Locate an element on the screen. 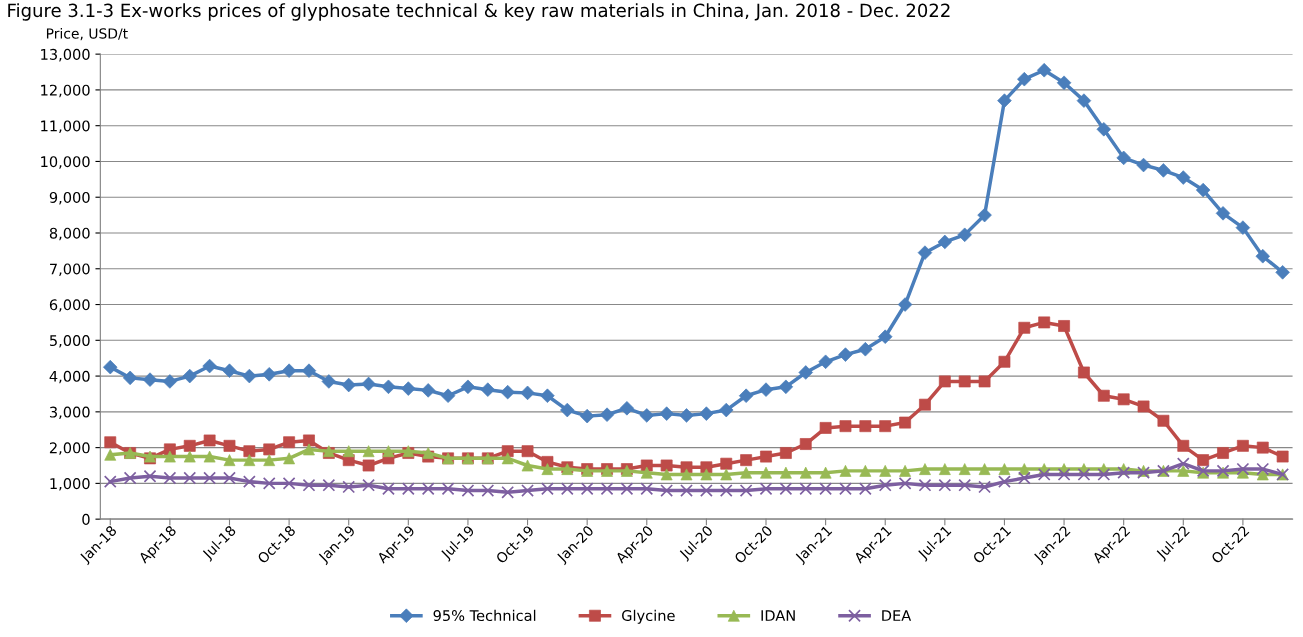 The height and width of the screenshot is (637, 1303). y-tick-label: 5,000 is located at coordinates (69, 341).